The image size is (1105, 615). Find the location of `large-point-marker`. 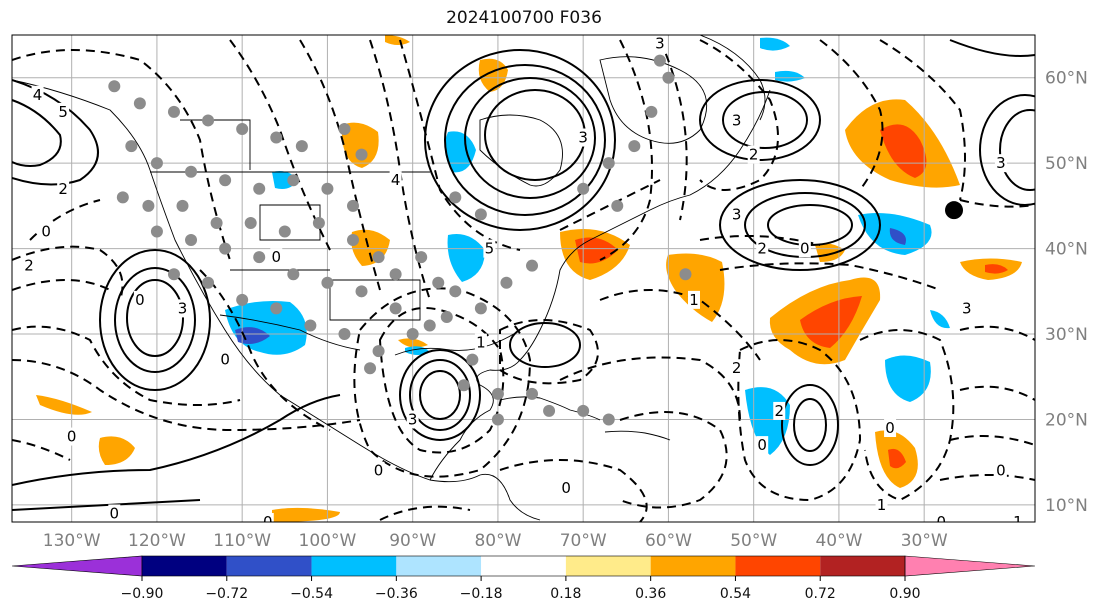

large-point-marker is located at coordinates (954, 210).